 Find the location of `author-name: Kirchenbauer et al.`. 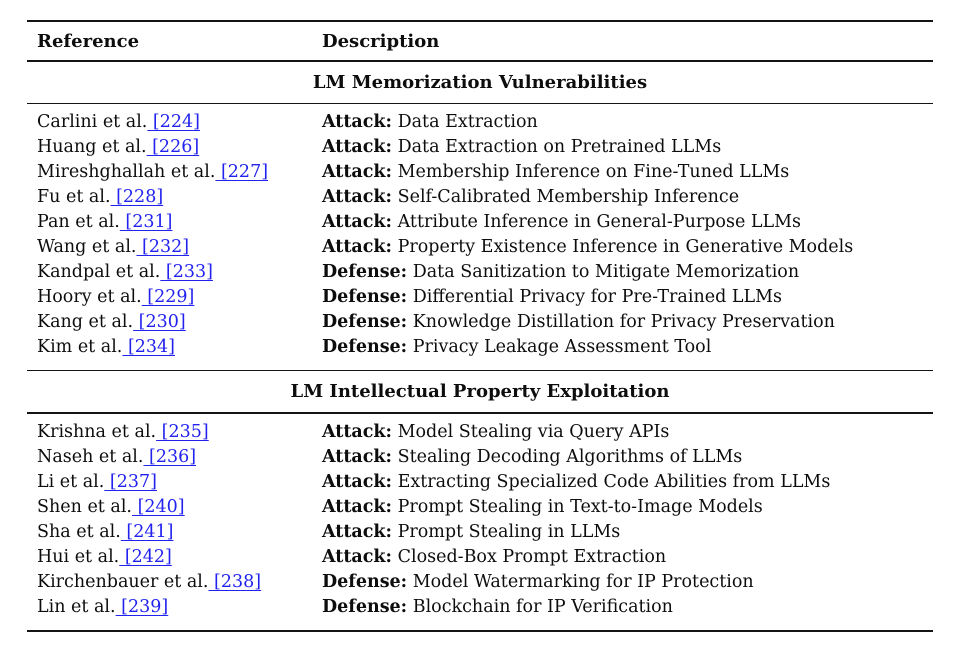

author-name: Kirchenbauer et al. is located at coordinates (123, 581).